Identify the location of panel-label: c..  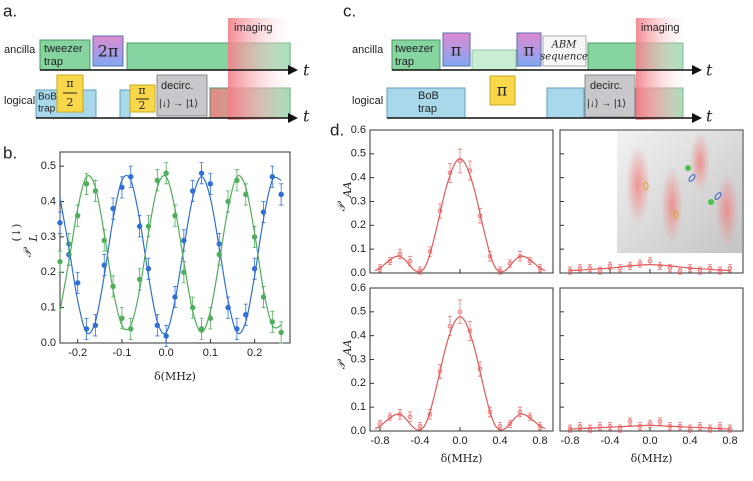
(349, 10).